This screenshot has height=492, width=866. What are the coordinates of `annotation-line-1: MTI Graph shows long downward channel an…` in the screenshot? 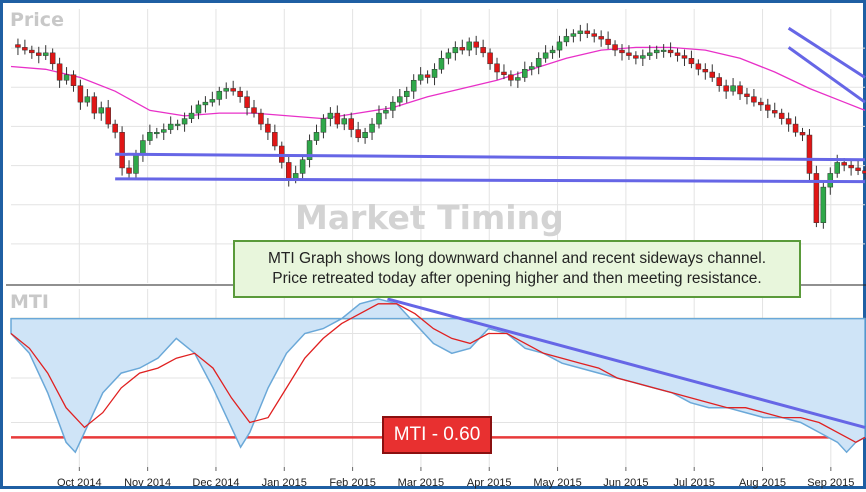 It's located at (517, 259).